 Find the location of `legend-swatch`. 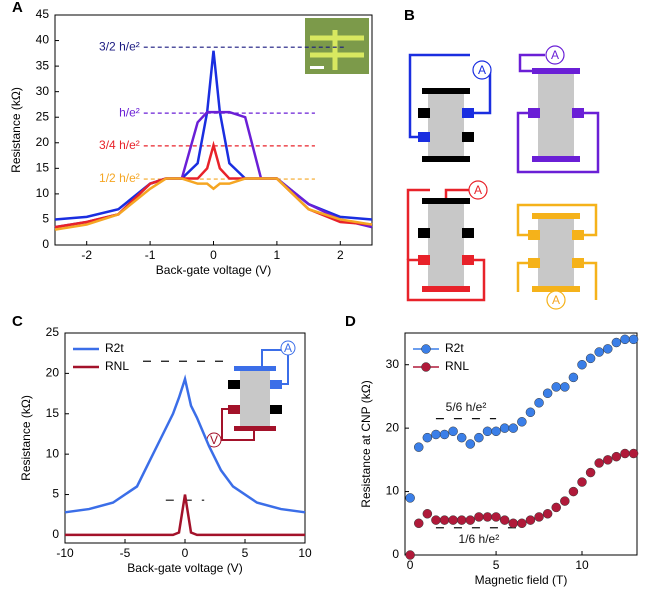

legend-swatch is located at coordinates (426, 349).